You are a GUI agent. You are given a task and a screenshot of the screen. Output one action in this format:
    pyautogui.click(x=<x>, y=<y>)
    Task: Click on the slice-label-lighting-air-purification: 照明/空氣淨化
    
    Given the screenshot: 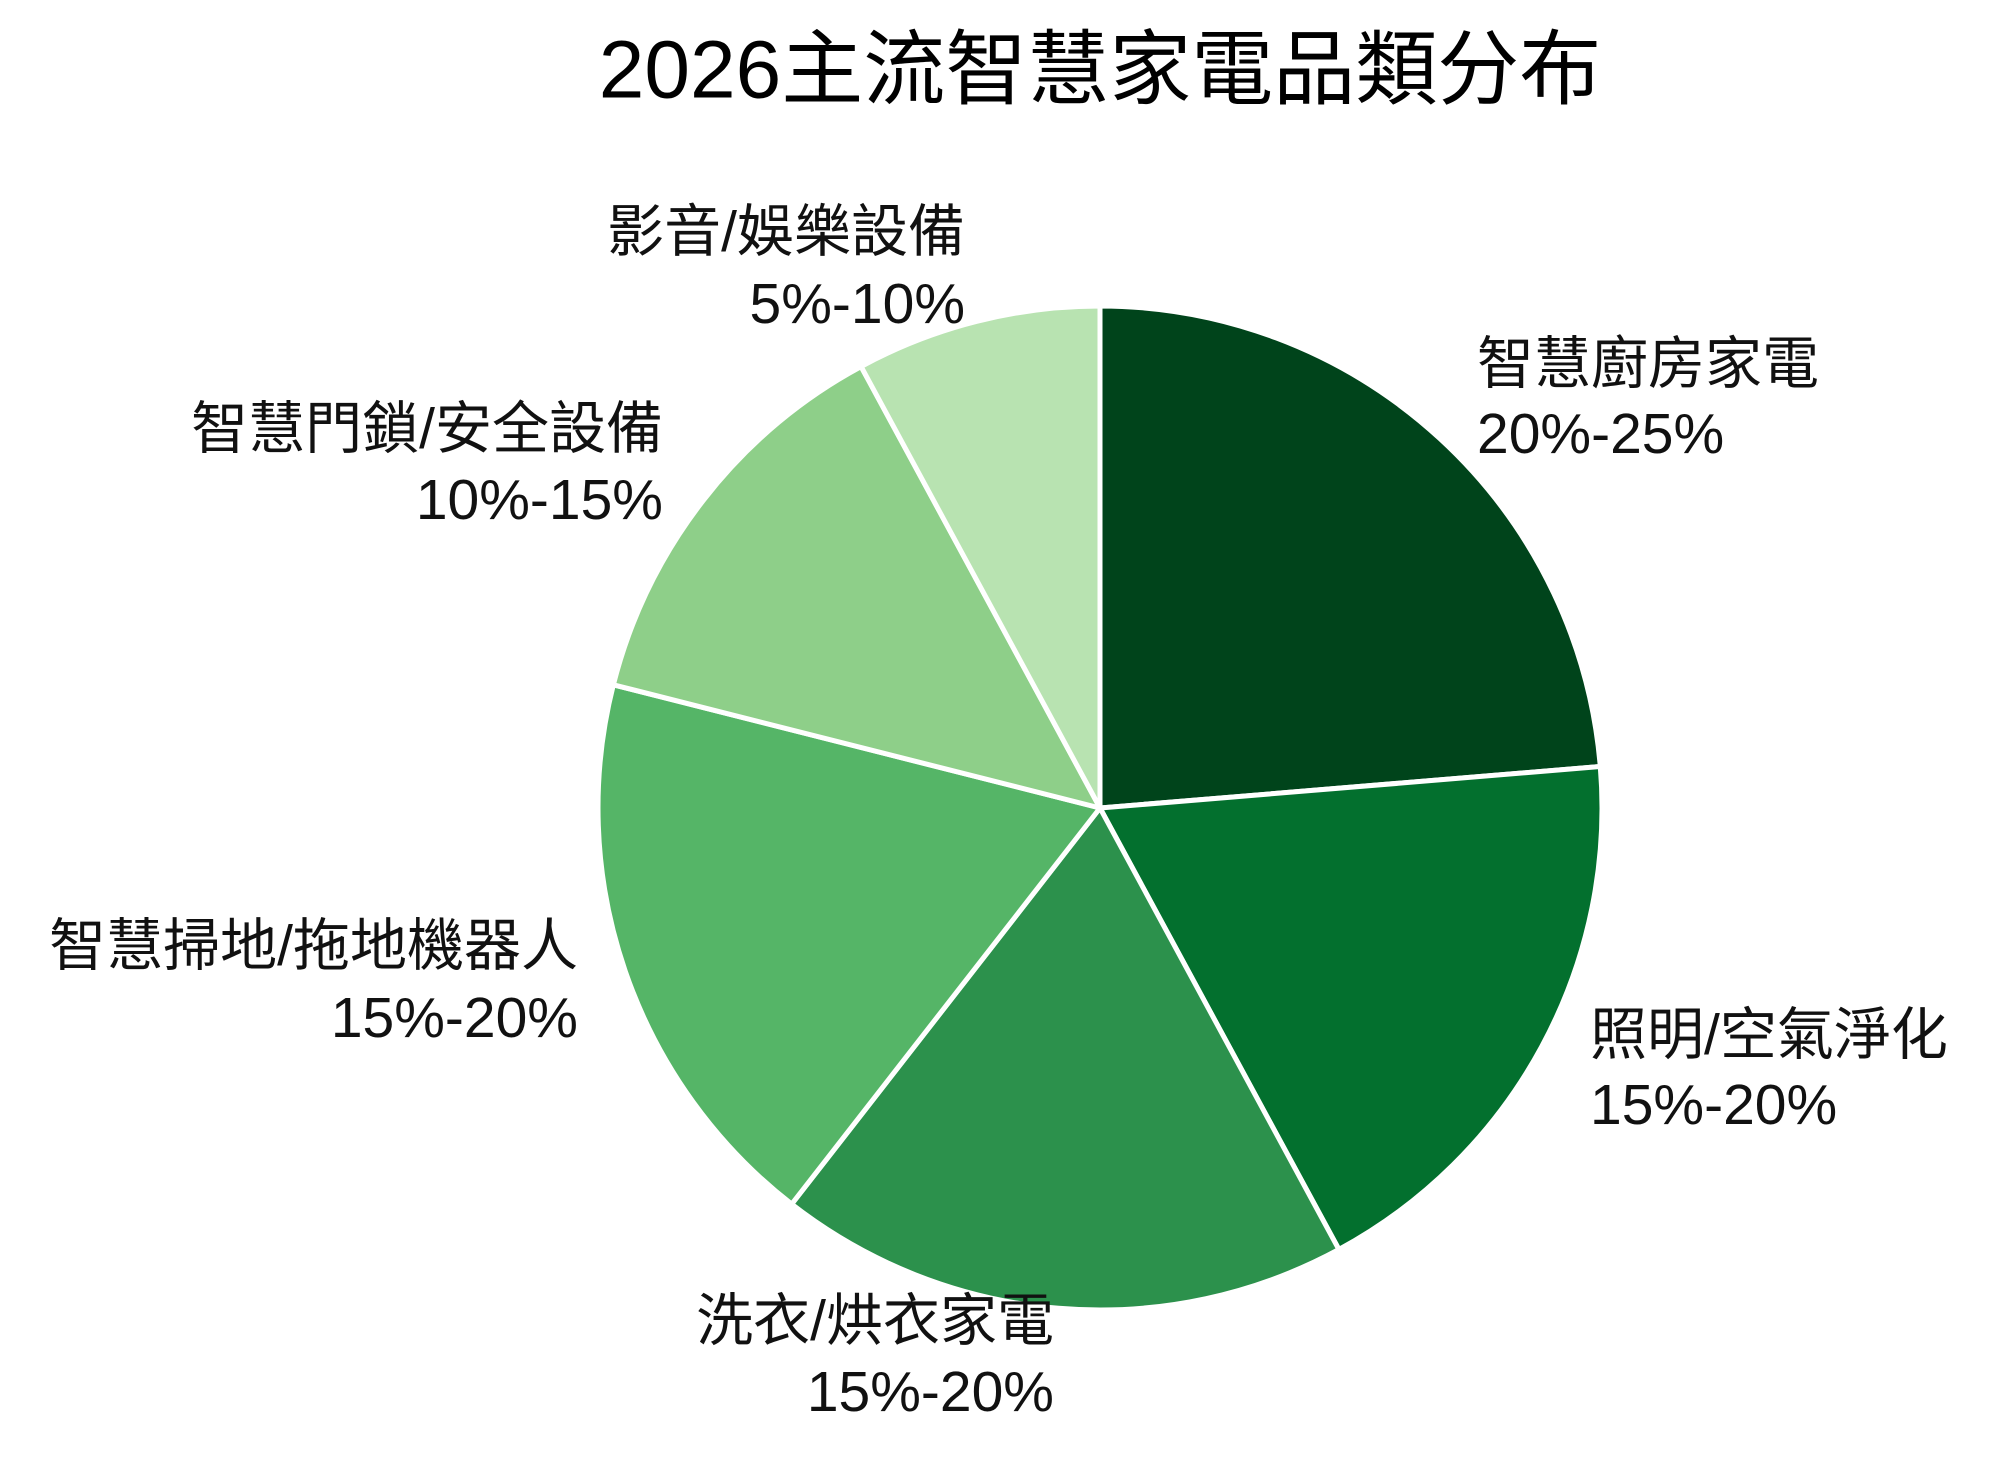 What is the action you would take?
    pyautogui.click(x=1769, y=1035)
    